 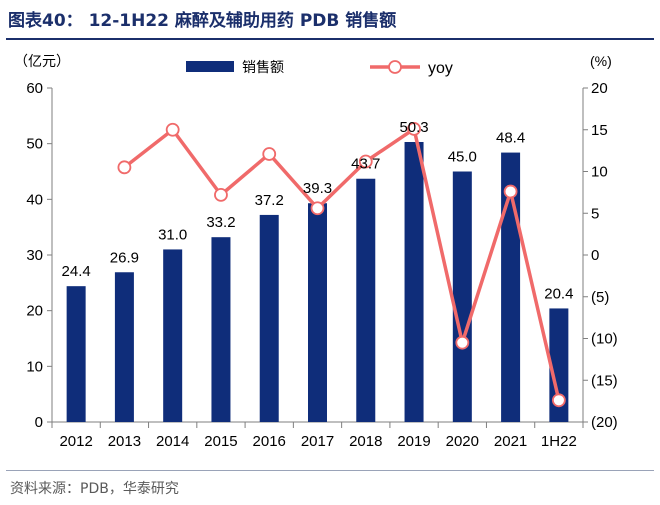 What do you see at coordinates (330, 470) in the screenshot?
I see `source-rule` at bounding box center [330, 470].